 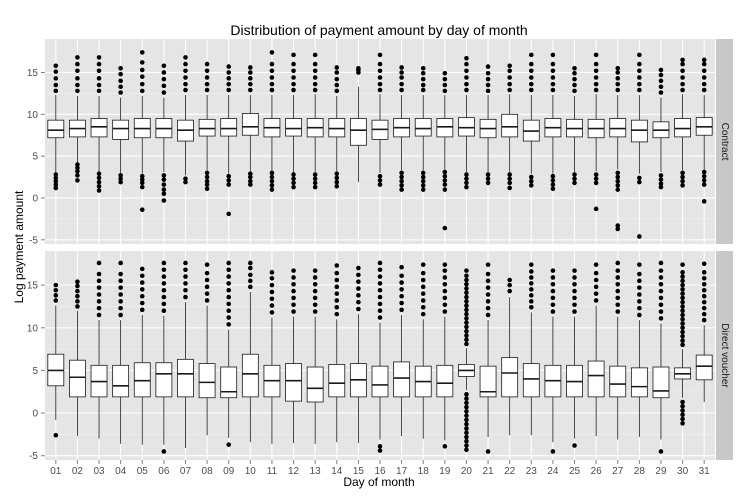 I want to click on x-tick-label: 28, so click(x=640, y=471).